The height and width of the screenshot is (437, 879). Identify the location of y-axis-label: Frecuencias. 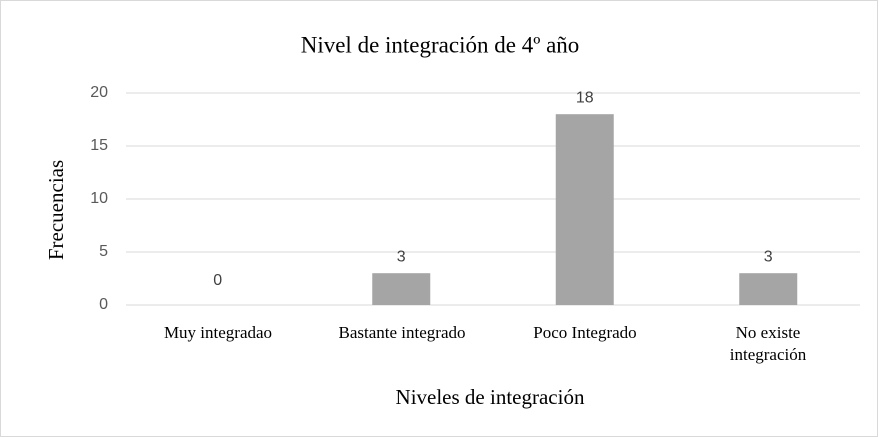
(56, 210).